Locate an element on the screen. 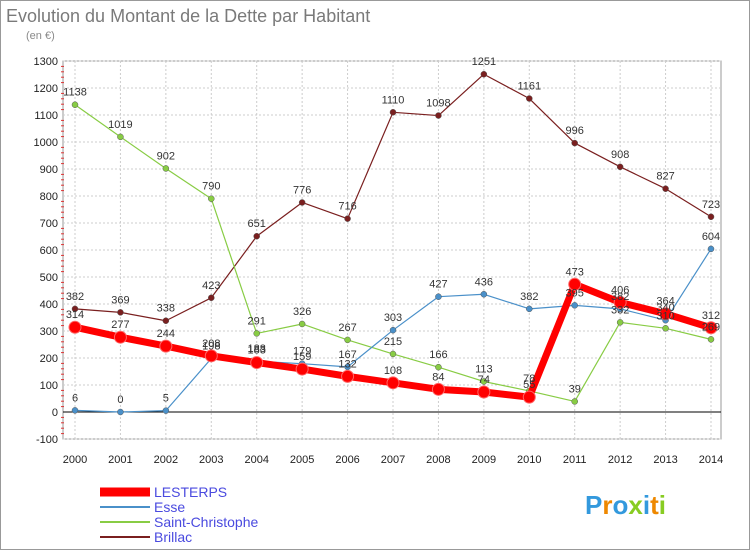 The image size is (750, 550). x-tick-label: 2010 is located at coordinates (529, 460).